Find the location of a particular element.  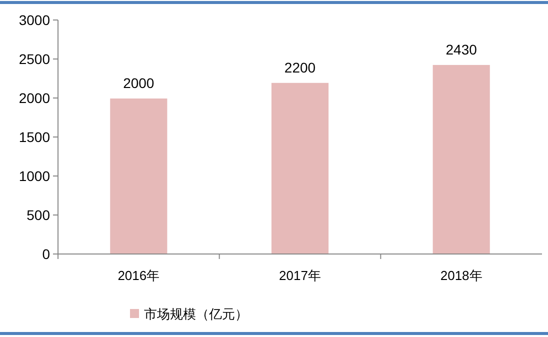

legend-label: 市场规模（亿元） is located at coordinates (196, 314).